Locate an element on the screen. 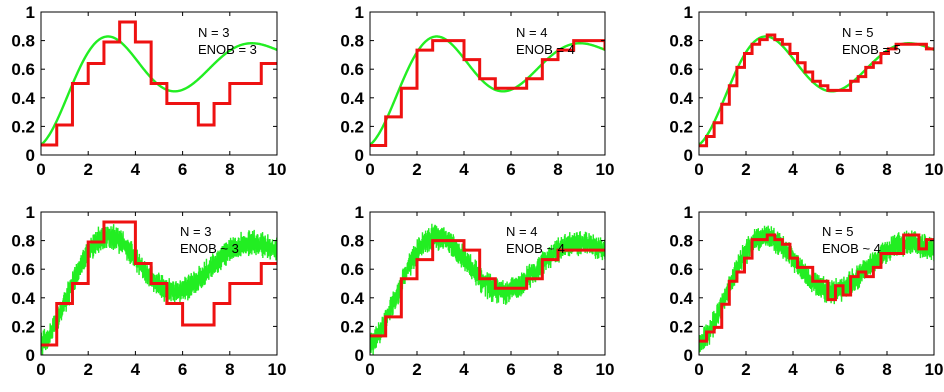 The height and width of the screenshot is (392, 944). chart-panel-bottom-right: 0 2 4 6 8 10 0 0.2 0.4 0.6 0.8 1 N = 5 ENOB ~ 4 is located at coordinates (806, 291).